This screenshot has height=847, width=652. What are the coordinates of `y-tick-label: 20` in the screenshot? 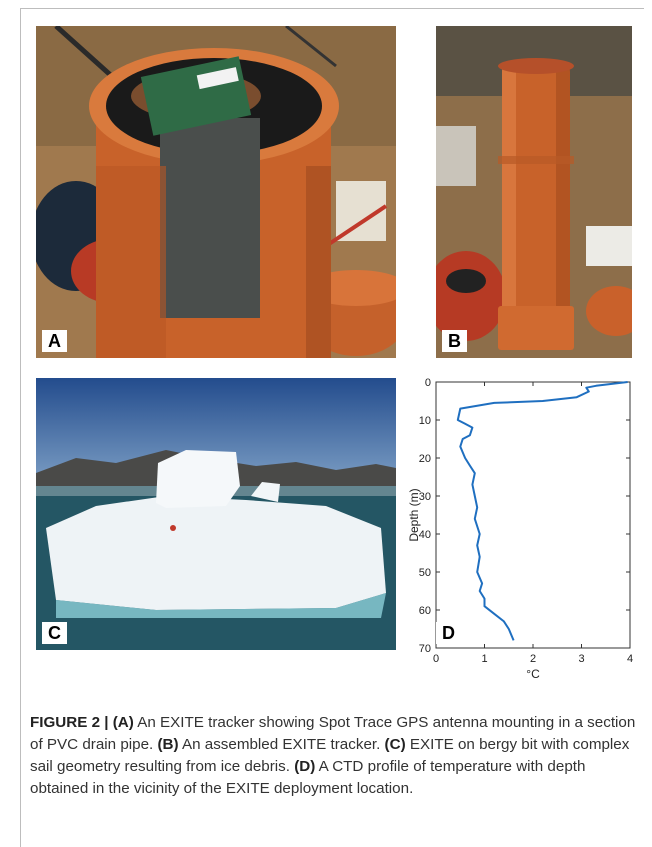 It's located at (425, 459).